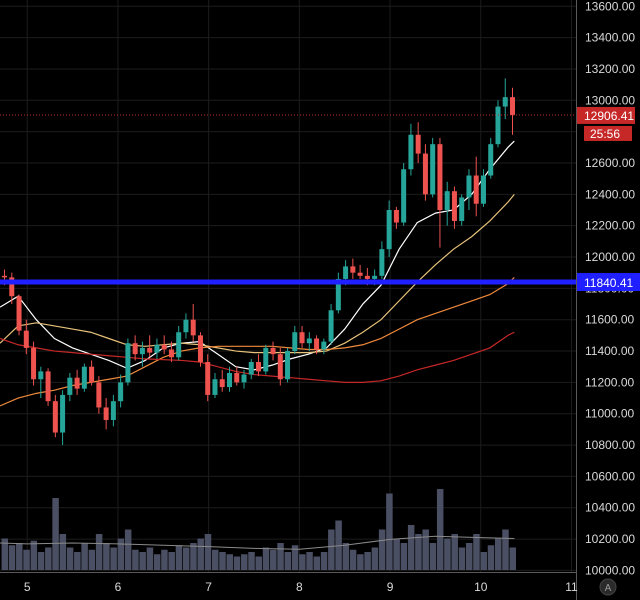  Describe the element at coordinates (289, 586) in the screenshot. I see `time-axis: 5 6 7 8 9 10 11` at that location.